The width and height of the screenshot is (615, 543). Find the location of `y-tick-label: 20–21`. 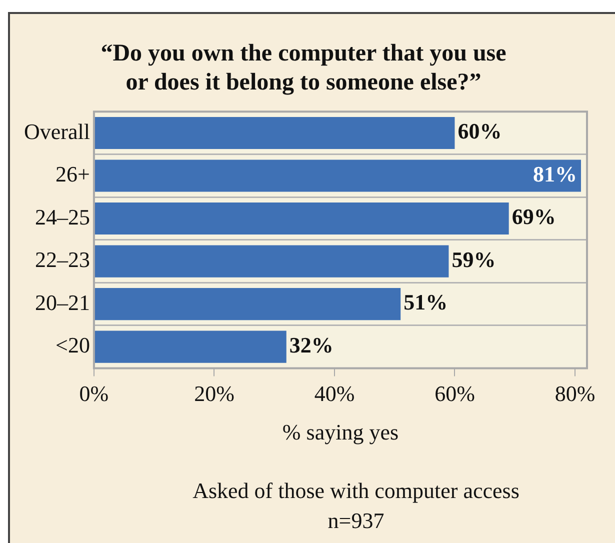

y-tick-label: 20–21 is located at coordinates (62, 302).